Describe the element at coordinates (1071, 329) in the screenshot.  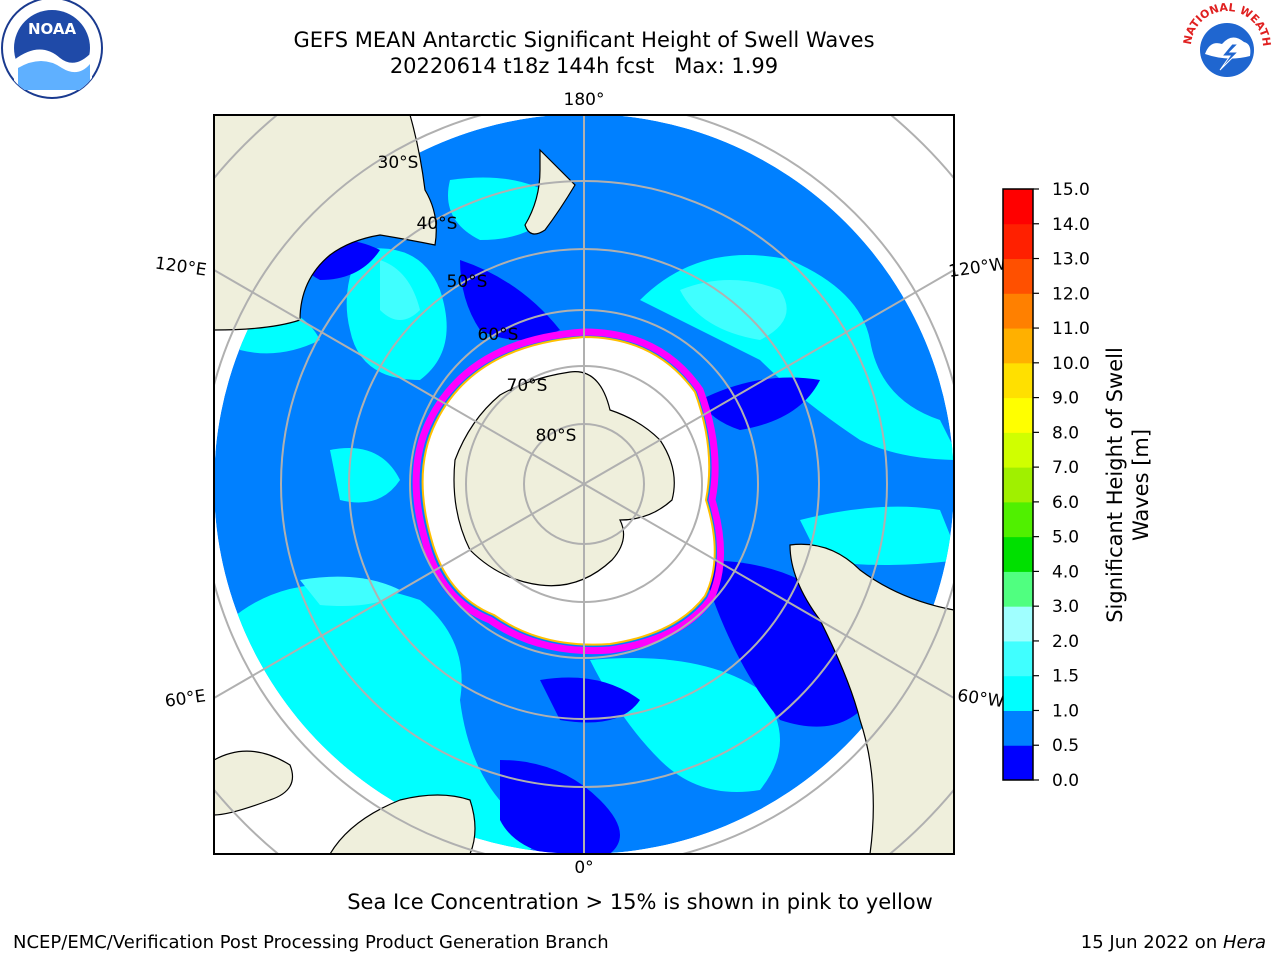
I see `colorbar-tick-label: 11.0` at that location.